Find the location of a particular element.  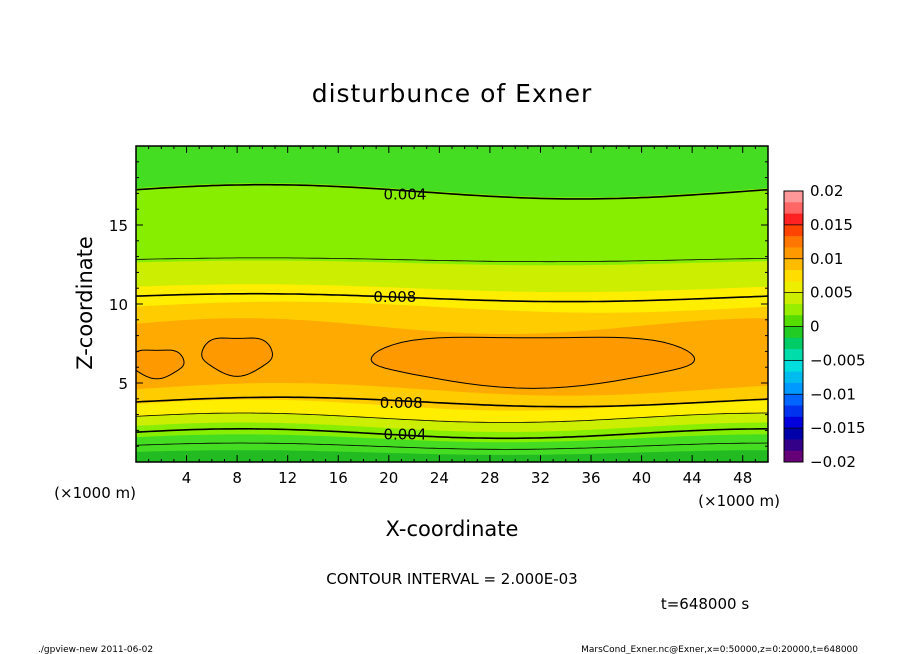

x-tick-label: 16 is located at coordinates (338, 478).